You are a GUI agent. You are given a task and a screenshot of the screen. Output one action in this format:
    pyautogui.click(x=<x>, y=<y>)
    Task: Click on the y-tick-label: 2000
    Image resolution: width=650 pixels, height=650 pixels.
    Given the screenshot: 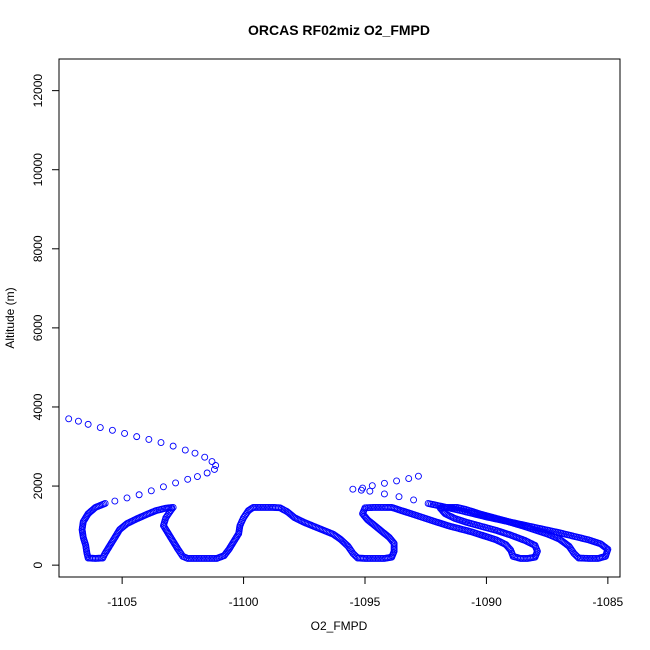 What is the action you would take?
    pyautogui.click(x=38, y=485)
    